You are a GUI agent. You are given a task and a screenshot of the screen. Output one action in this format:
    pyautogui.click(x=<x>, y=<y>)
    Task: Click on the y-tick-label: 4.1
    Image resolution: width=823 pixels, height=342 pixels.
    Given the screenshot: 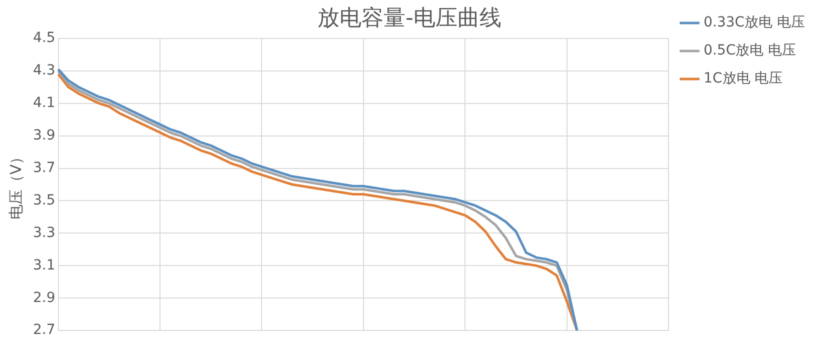 What is the action you would take?
    pyautogui.click(x=44, y=102)
    